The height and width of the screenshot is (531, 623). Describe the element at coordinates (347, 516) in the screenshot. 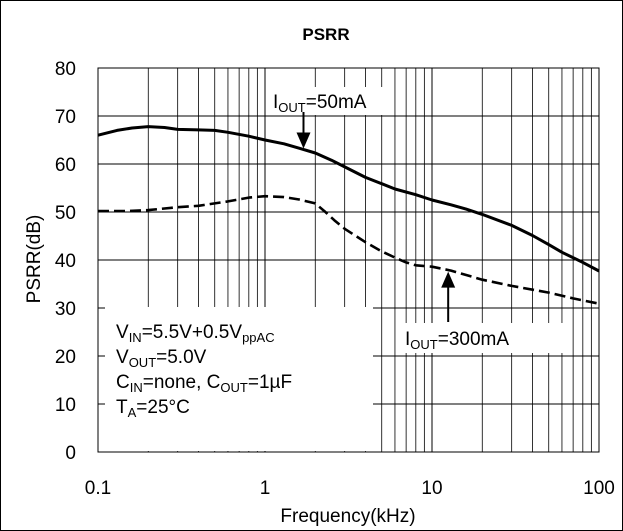

I see `x-axis-label: Frequency(kHz)` at that location.